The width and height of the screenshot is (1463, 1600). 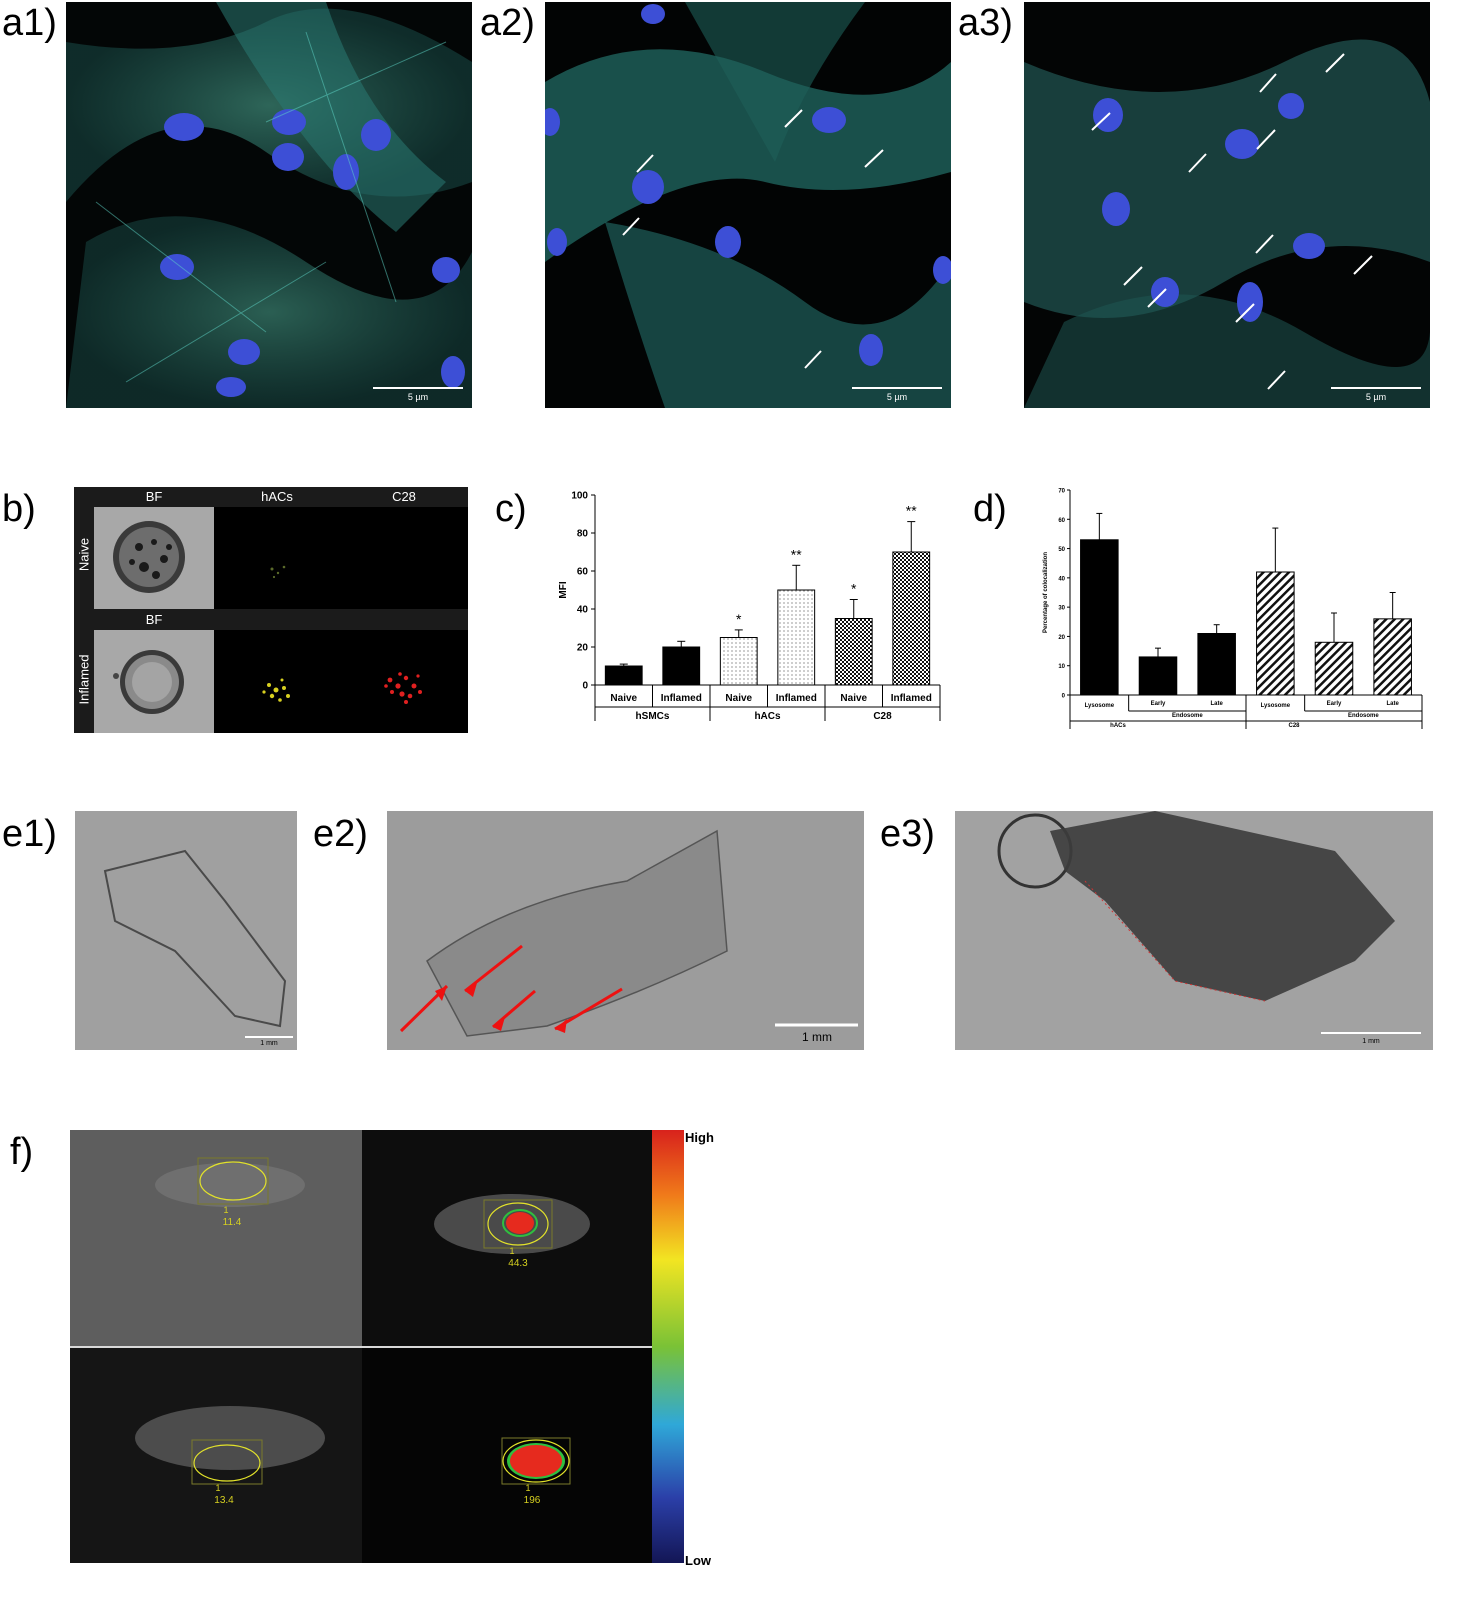 What do you see at coordinates (518, 1263) in the screenshot?
I see `roi-value-2: 44.3` at bounding box center [518, 1263].